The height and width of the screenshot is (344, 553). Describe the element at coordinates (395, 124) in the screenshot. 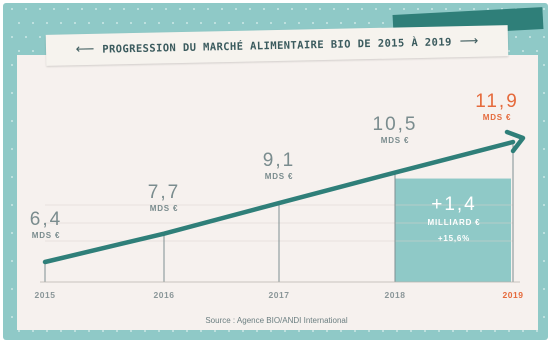

I see `value-label-2018: 10,5` at that location.